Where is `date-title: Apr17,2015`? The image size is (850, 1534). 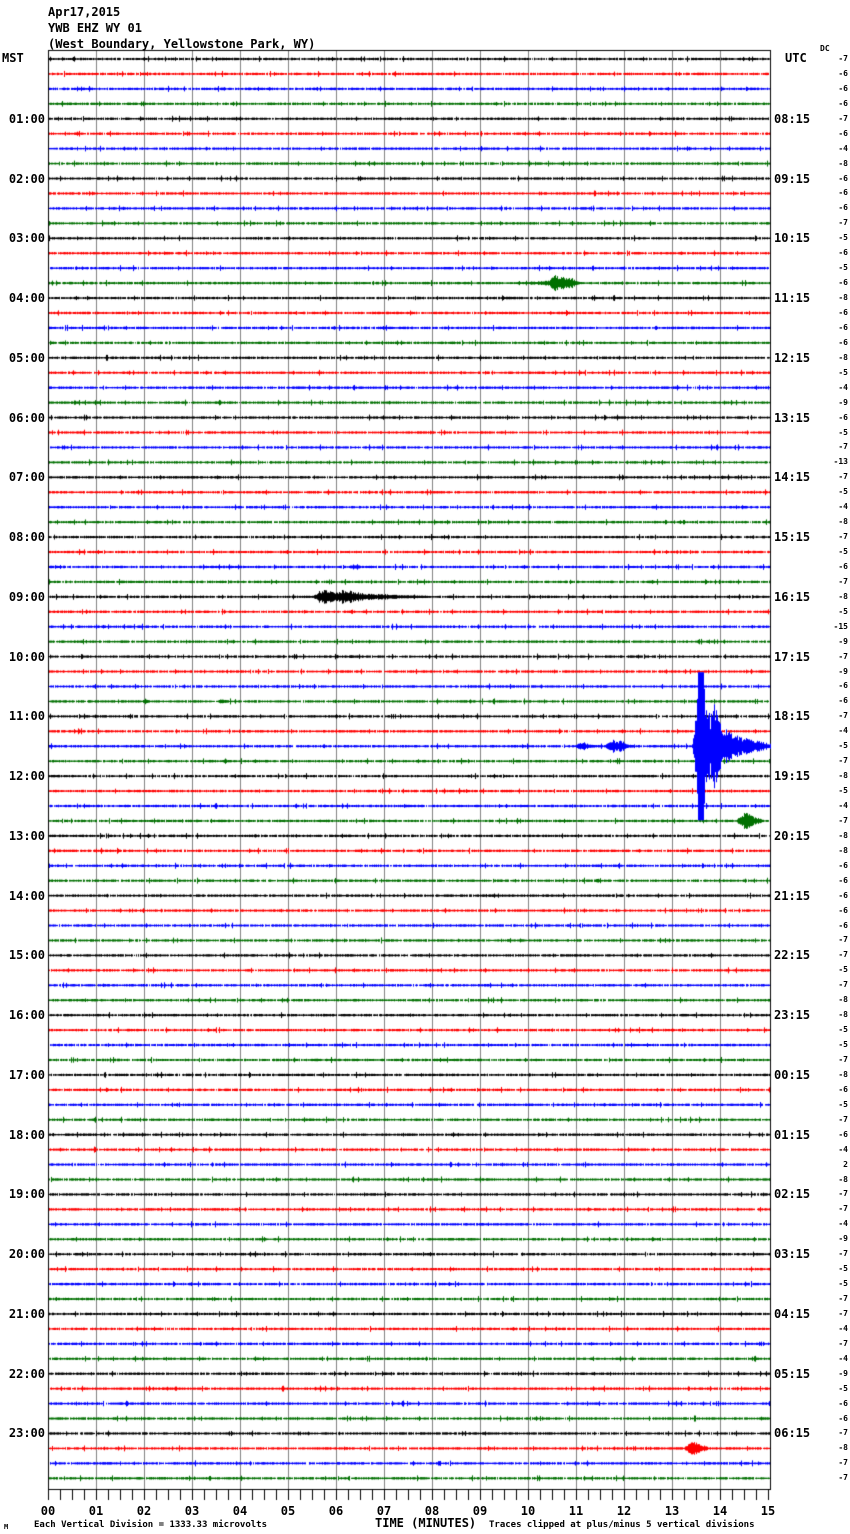
date-title: Apr17,2015 is located at coordinates (84, 12).